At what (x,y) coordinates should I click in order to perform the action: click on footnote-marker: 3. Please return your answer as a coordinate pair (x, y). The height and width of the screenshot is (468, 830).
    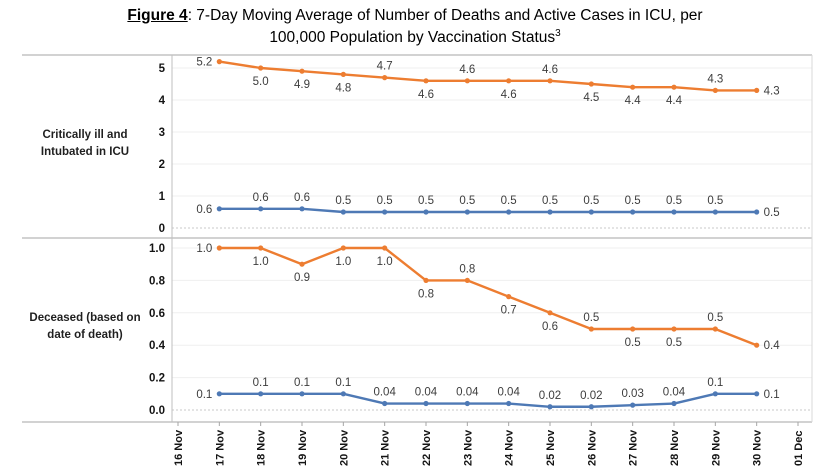
    Looking at the image, I should click on (558, 33).